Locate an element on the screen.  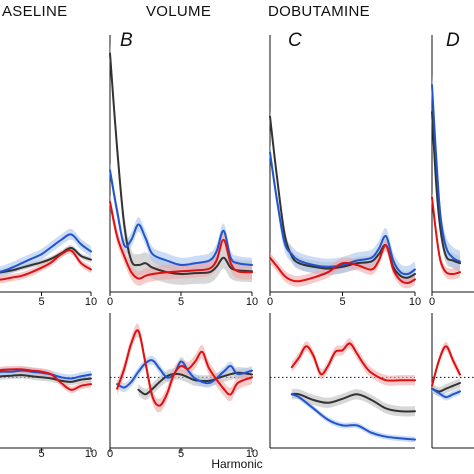
panel-bottom-dobutamine is located at coordinates (342, 381).